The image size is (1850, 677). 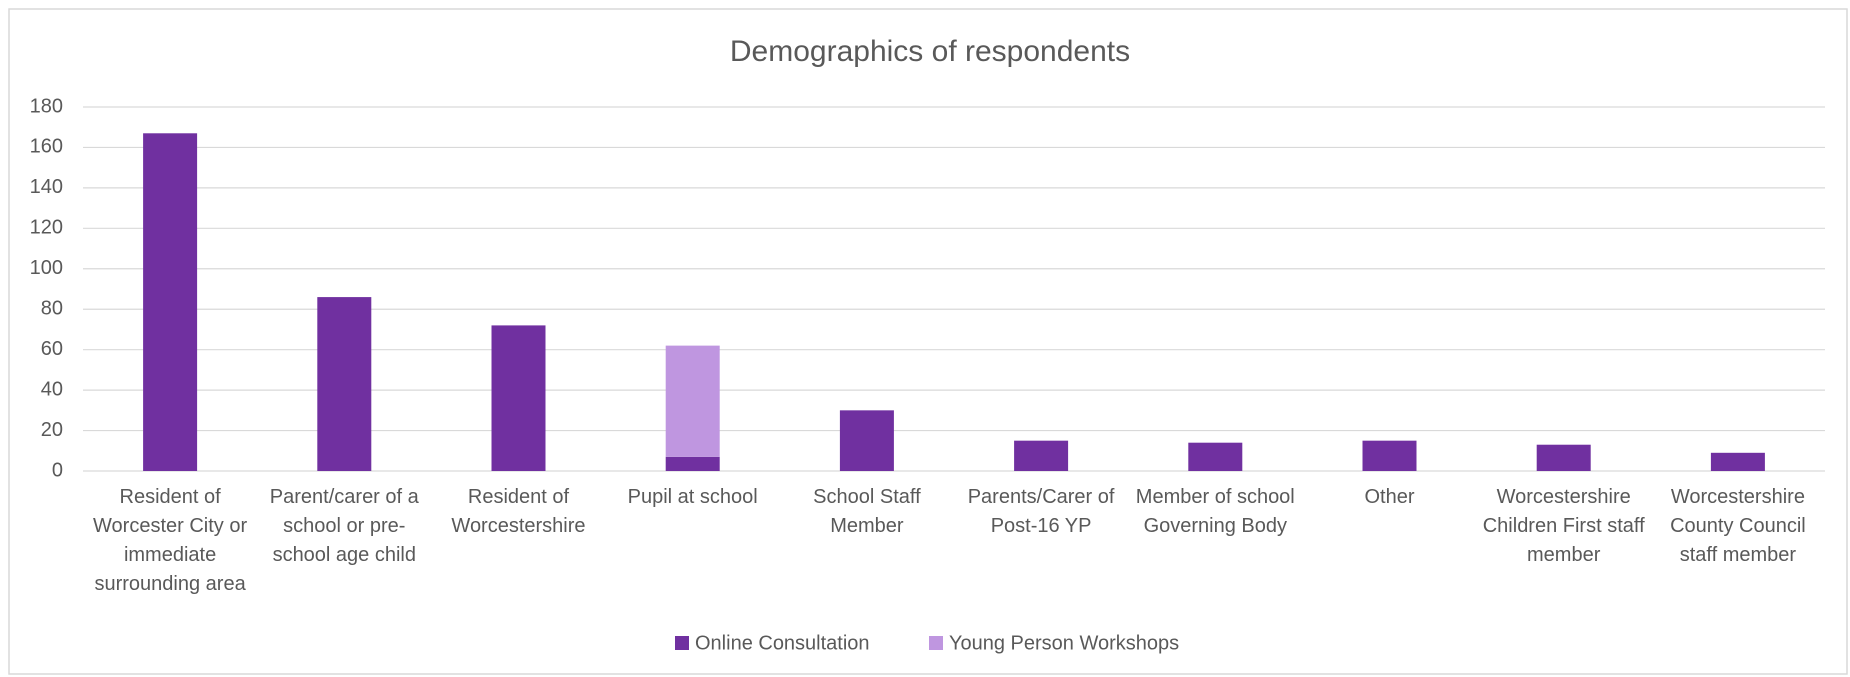 What do you see at coordinates (46, 187) in the screenshot?
I see `y-tick-label: 140` at bounding box center [46, 187].